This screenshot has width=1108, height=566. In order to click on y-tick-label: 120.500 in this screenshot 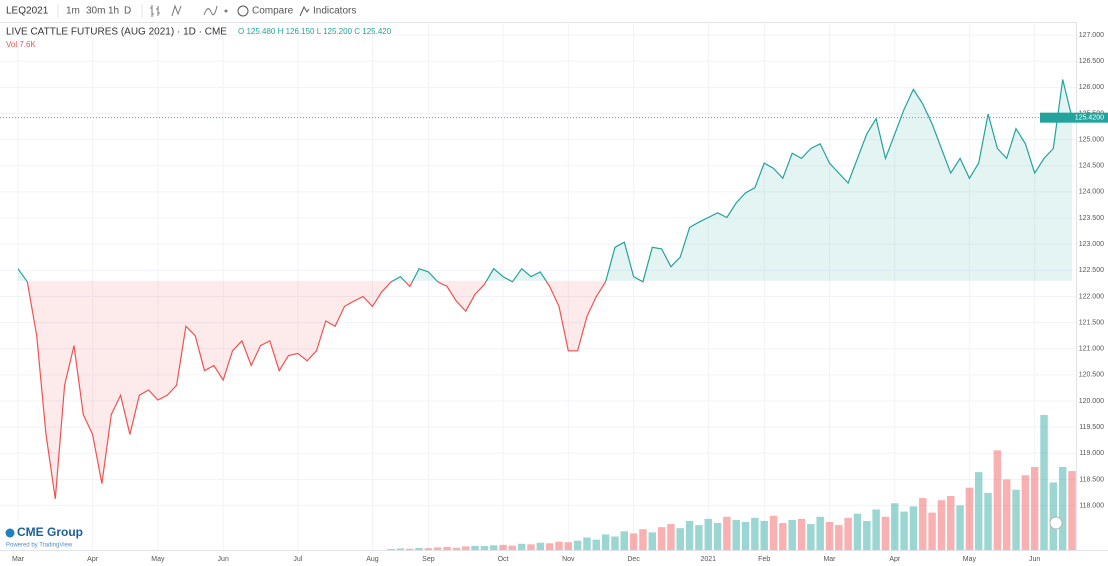, I will do `click(1091, 375)`.